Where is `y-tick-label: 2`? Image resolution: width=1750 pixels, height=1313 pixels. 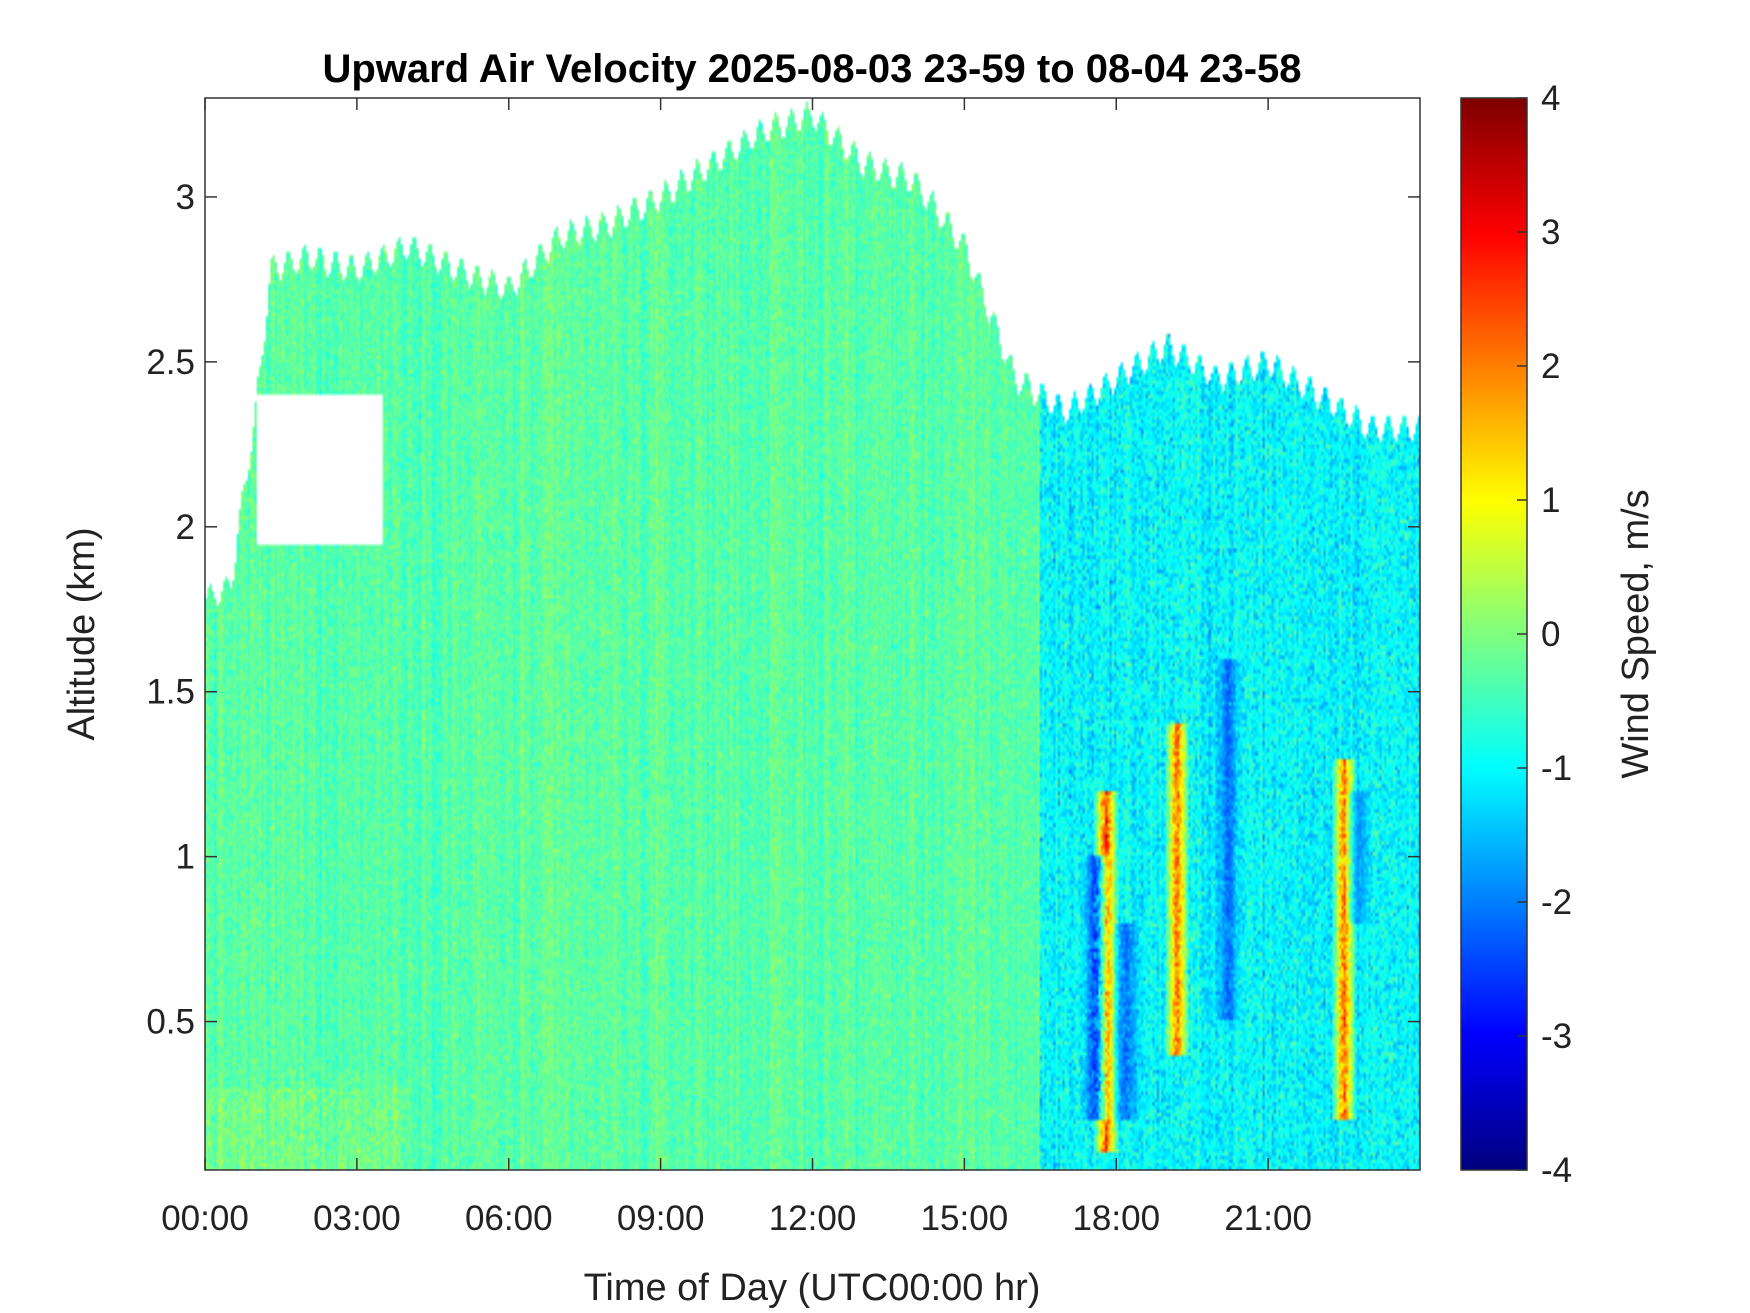 y-tick-label: 2 is located at coordinates (185, 527).